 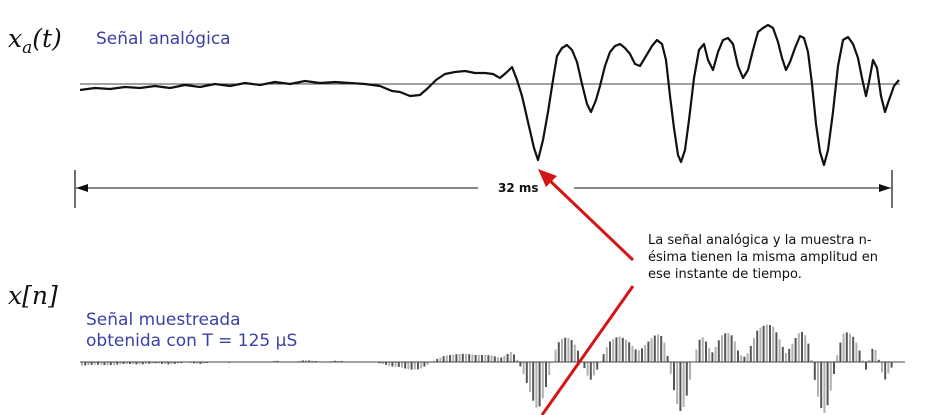 I want to click on sampled-signal-label-line-2: obtenida con T = 125 µS, so click(x=191, y=341).